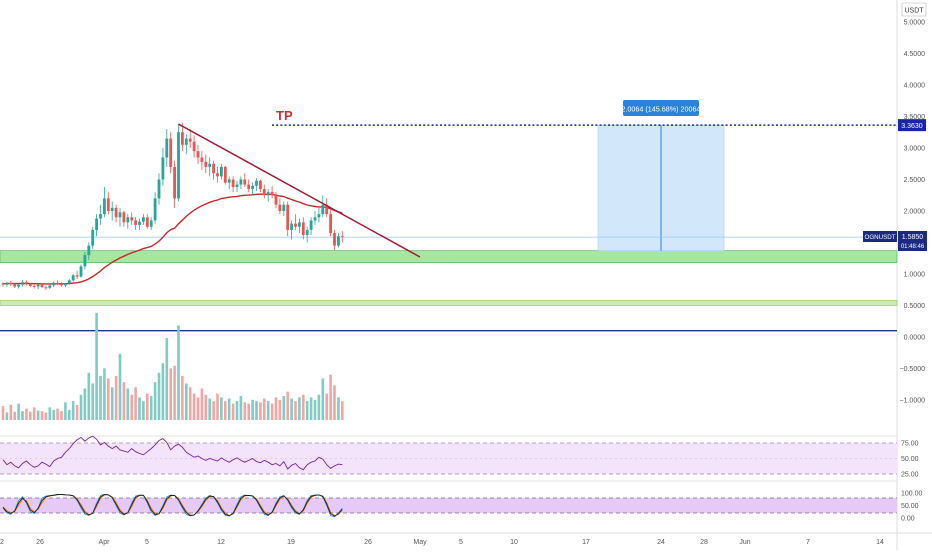 This screenshot has height=555, width=932. Describe the element at coordinates (915, 54) in the screenshot. I see `price-tick-label: 4.5000` at that location.